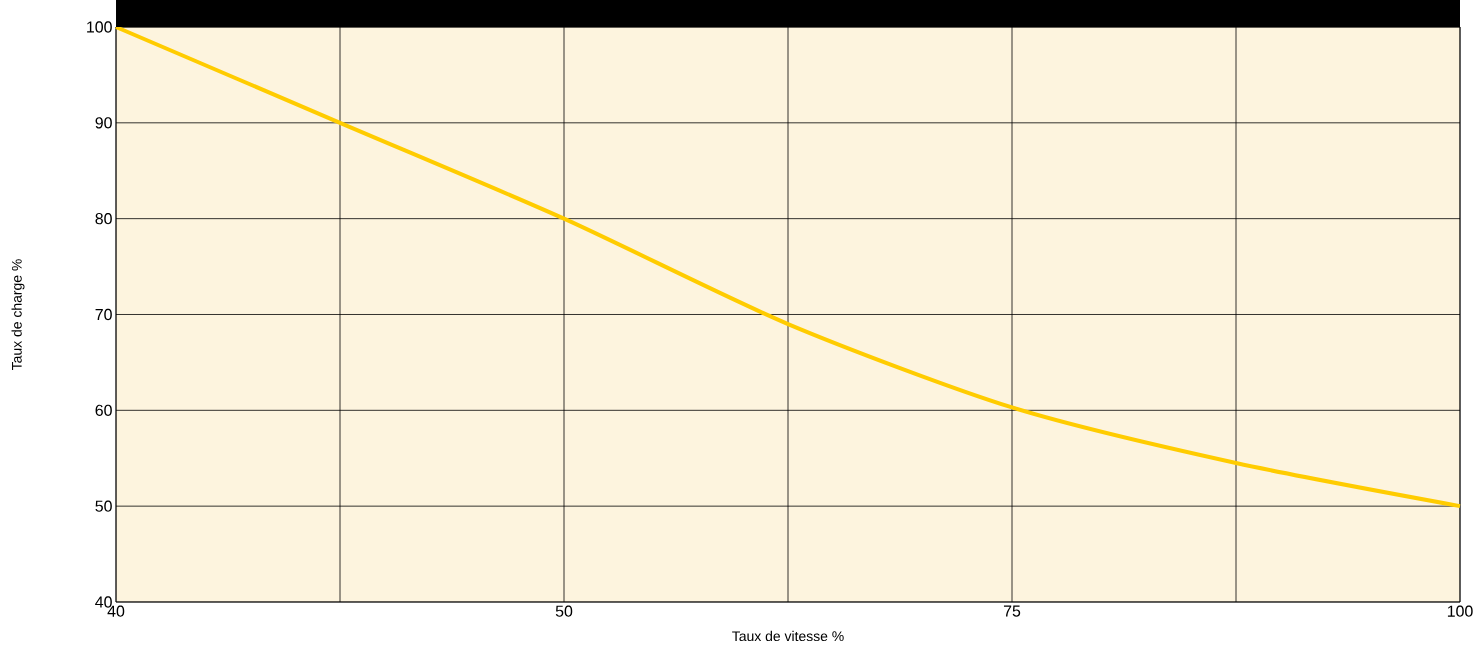 This screenshot has height=655, width=1480. What do you see at coordinates (103, 410) in the screenshot?
I see `y-tick-label: 60` at bounding box center [103, 410].